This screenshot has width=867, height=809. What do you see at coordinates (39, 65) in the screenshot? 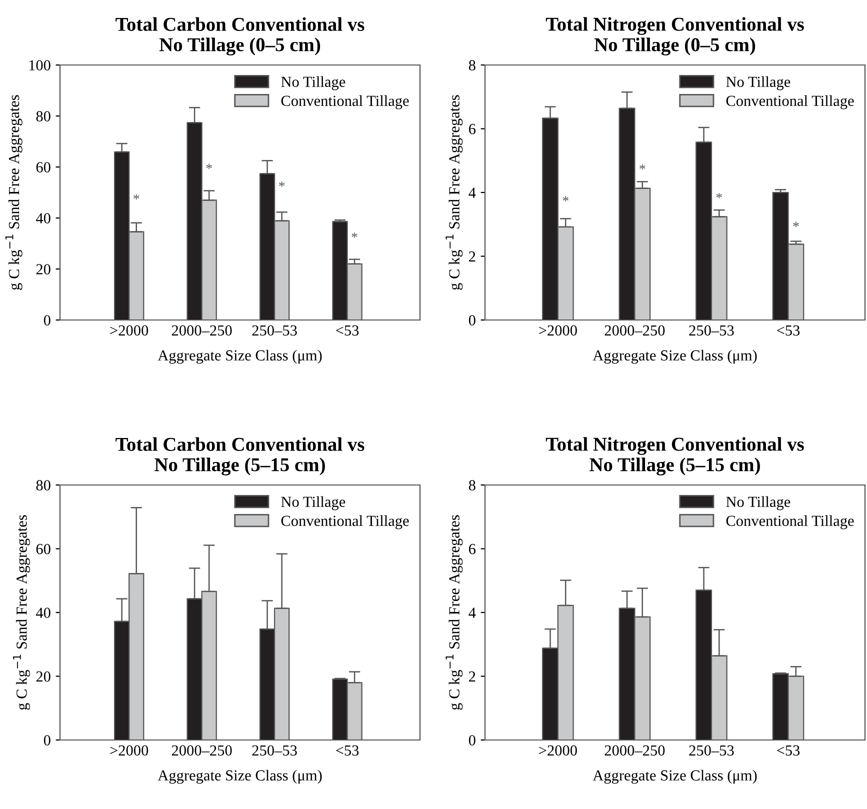
I see `y-tick-label: 100` at bounding box center [39, 65].